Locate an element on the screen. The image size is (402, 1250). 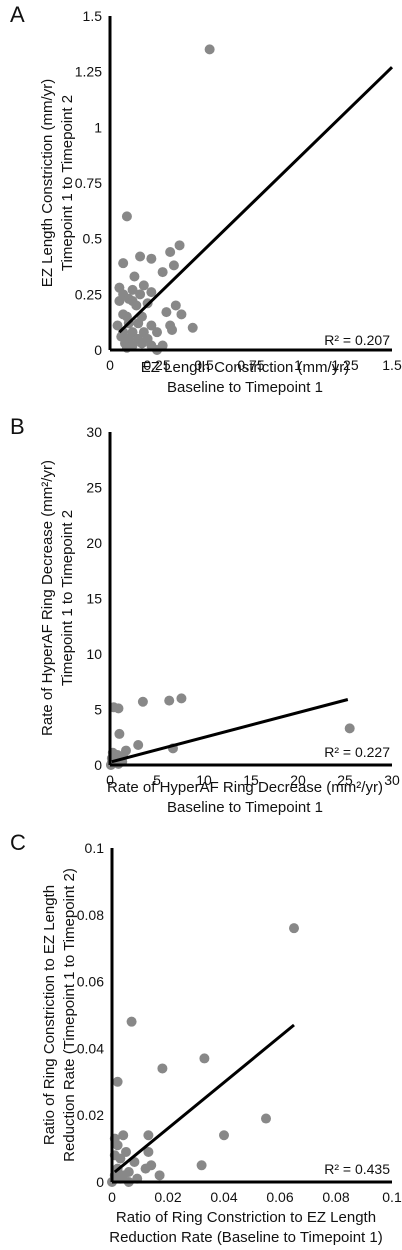
x-axis-title-c-line2: Reduction Rate (Baseline to Timepoint 1) is located at coordinates (245, 1237).